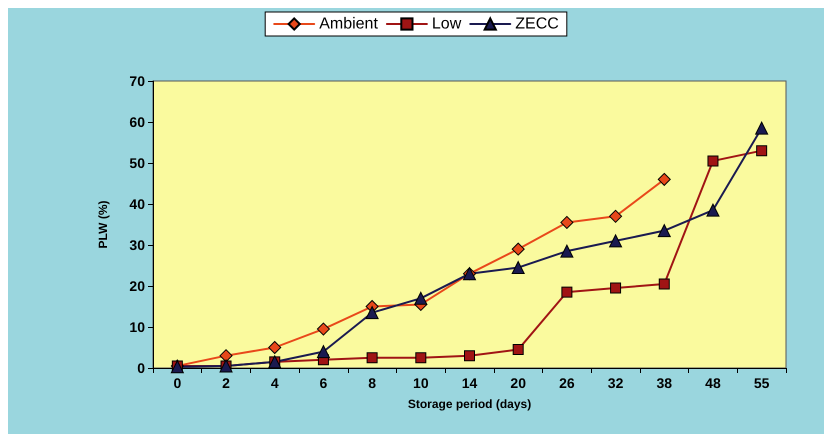  What do you see at coordinates (103, 224) in the screenshot?
I see `y-axis-title: PLW (%)` at bounding box center [103, 224].